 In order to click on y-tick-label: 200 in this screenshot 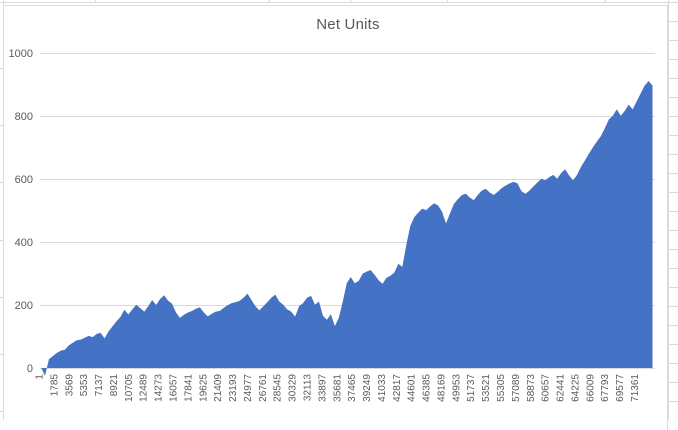, I will do `click(24, 306)`.